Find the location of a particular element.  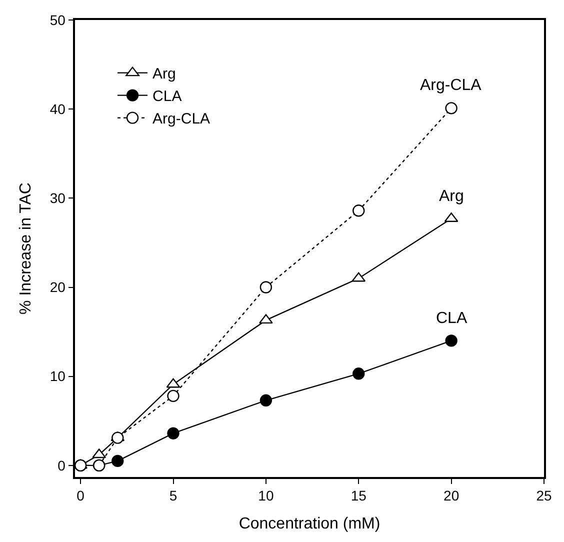

x-tick-label: 5 is located at coordinates (173, 496).